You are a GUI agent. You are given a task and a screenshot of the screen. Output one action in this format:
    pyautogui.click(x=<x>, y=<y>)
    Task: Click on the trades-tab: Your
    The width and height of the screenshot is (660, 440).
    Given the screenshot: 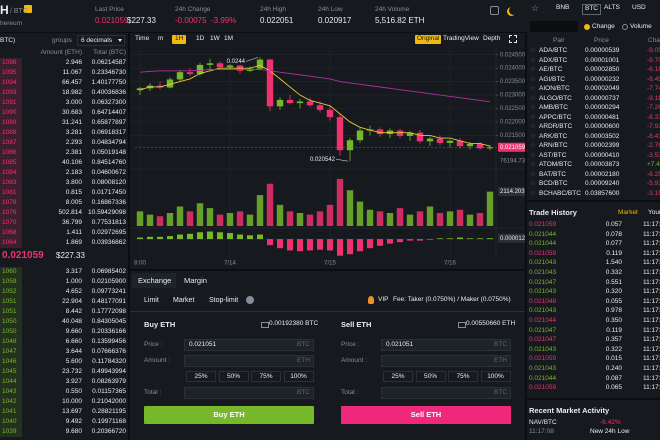 What is the action you would take?
    pyautogui.click(x=654, y=212)
    